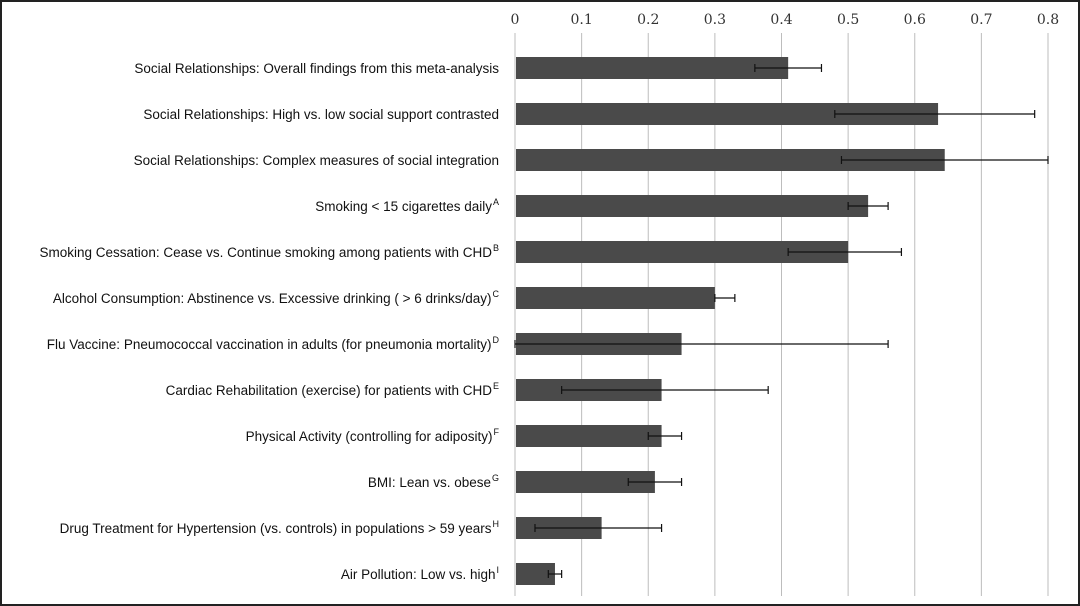  What do you see at coordinates (781, 20) in the screenshot?
I see `x-tick-label: 0.4` at bounding box center [781, 20].